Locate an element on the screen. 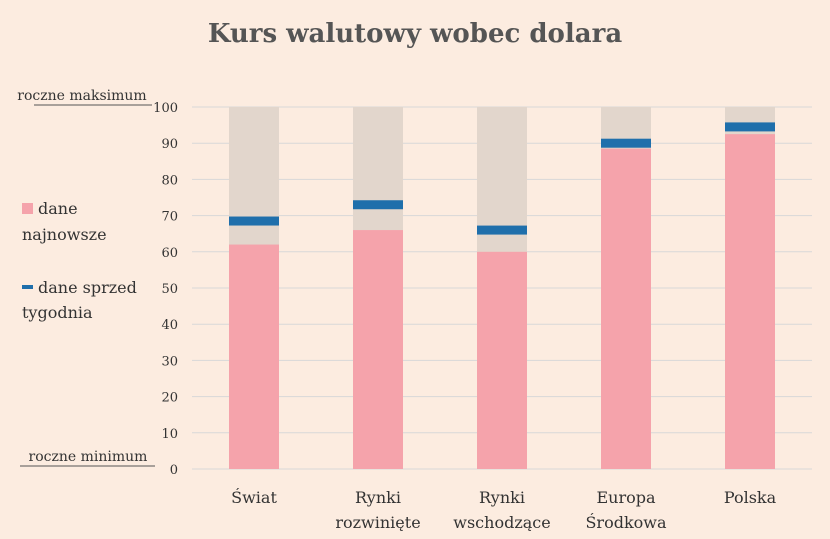  y-tick-label: 30 is located at coordinates (169, 361).